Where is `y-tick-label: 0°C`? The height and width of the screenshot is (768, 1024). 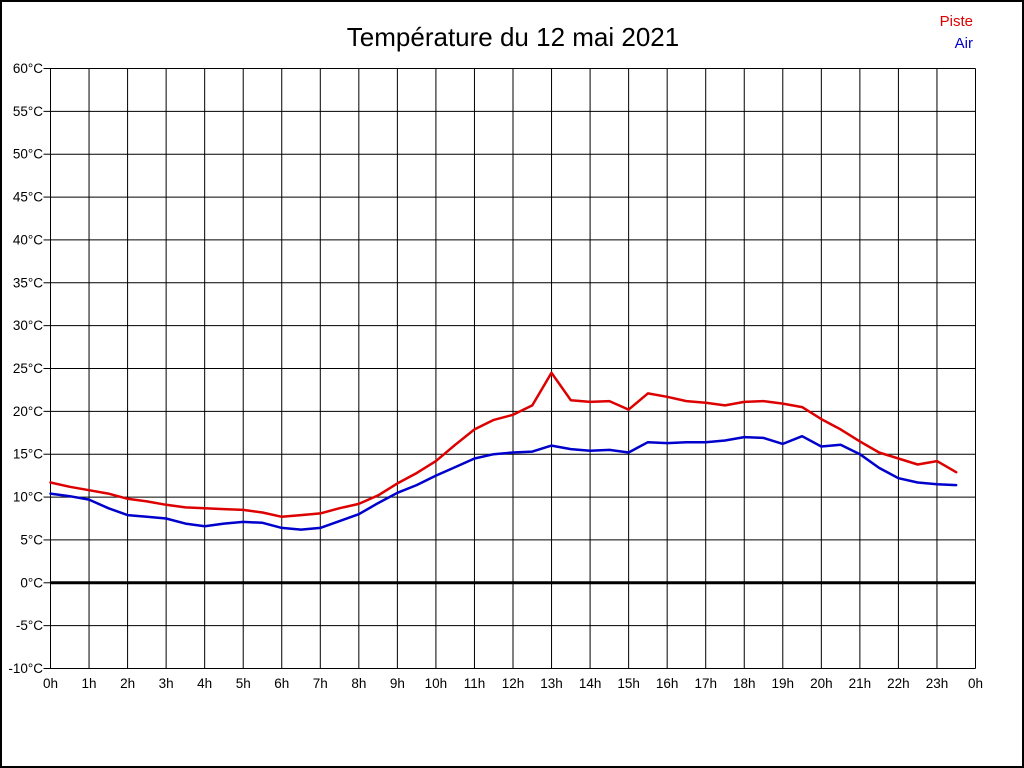 y-tick-label: 0°C is located at coordinates (31, 582).